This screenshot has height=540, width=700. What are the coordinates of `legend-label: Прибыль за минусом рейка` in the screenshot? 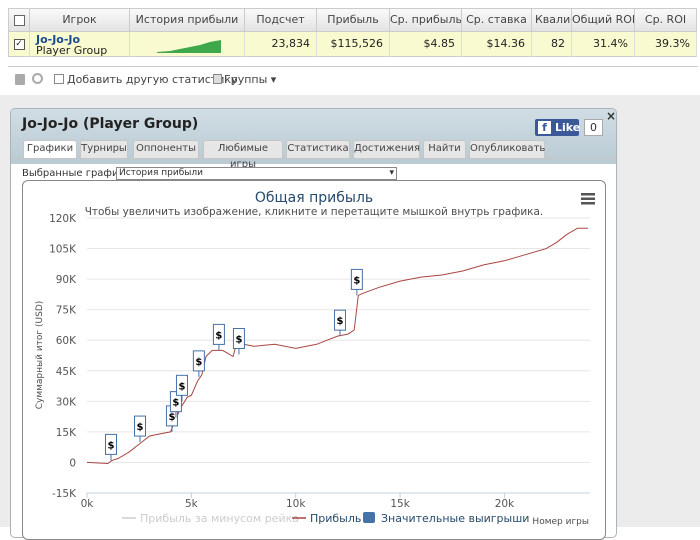 It's located at (219, 518).